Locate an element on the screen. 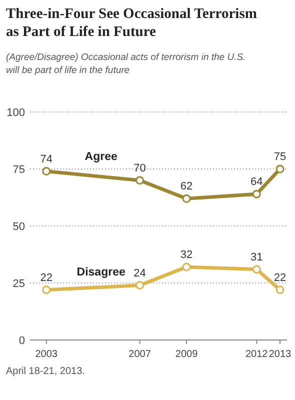 Image resolution: width=295 pixels, height=400 pixels. text: April 18-21, 2013. is located at coordinates (45, 371).